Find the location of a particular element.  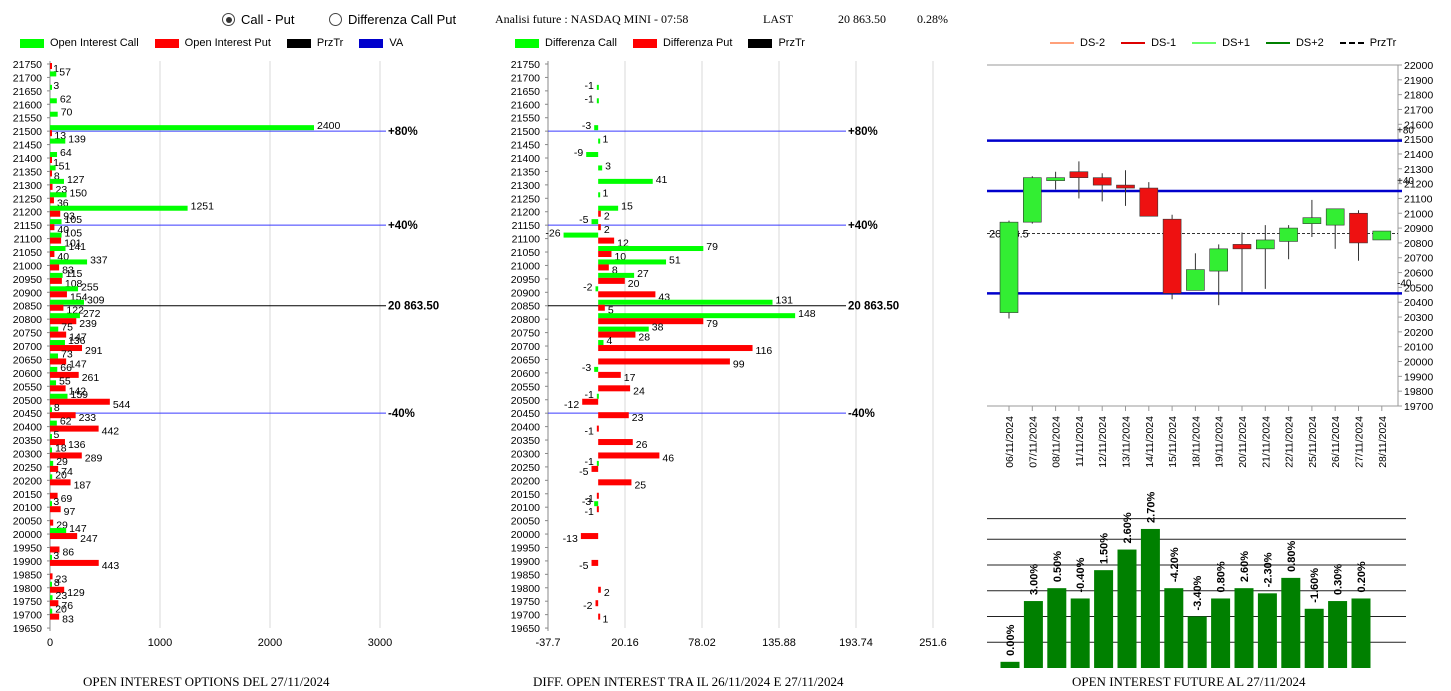

strike-label: 21350 is located at coordinates (27, 172).